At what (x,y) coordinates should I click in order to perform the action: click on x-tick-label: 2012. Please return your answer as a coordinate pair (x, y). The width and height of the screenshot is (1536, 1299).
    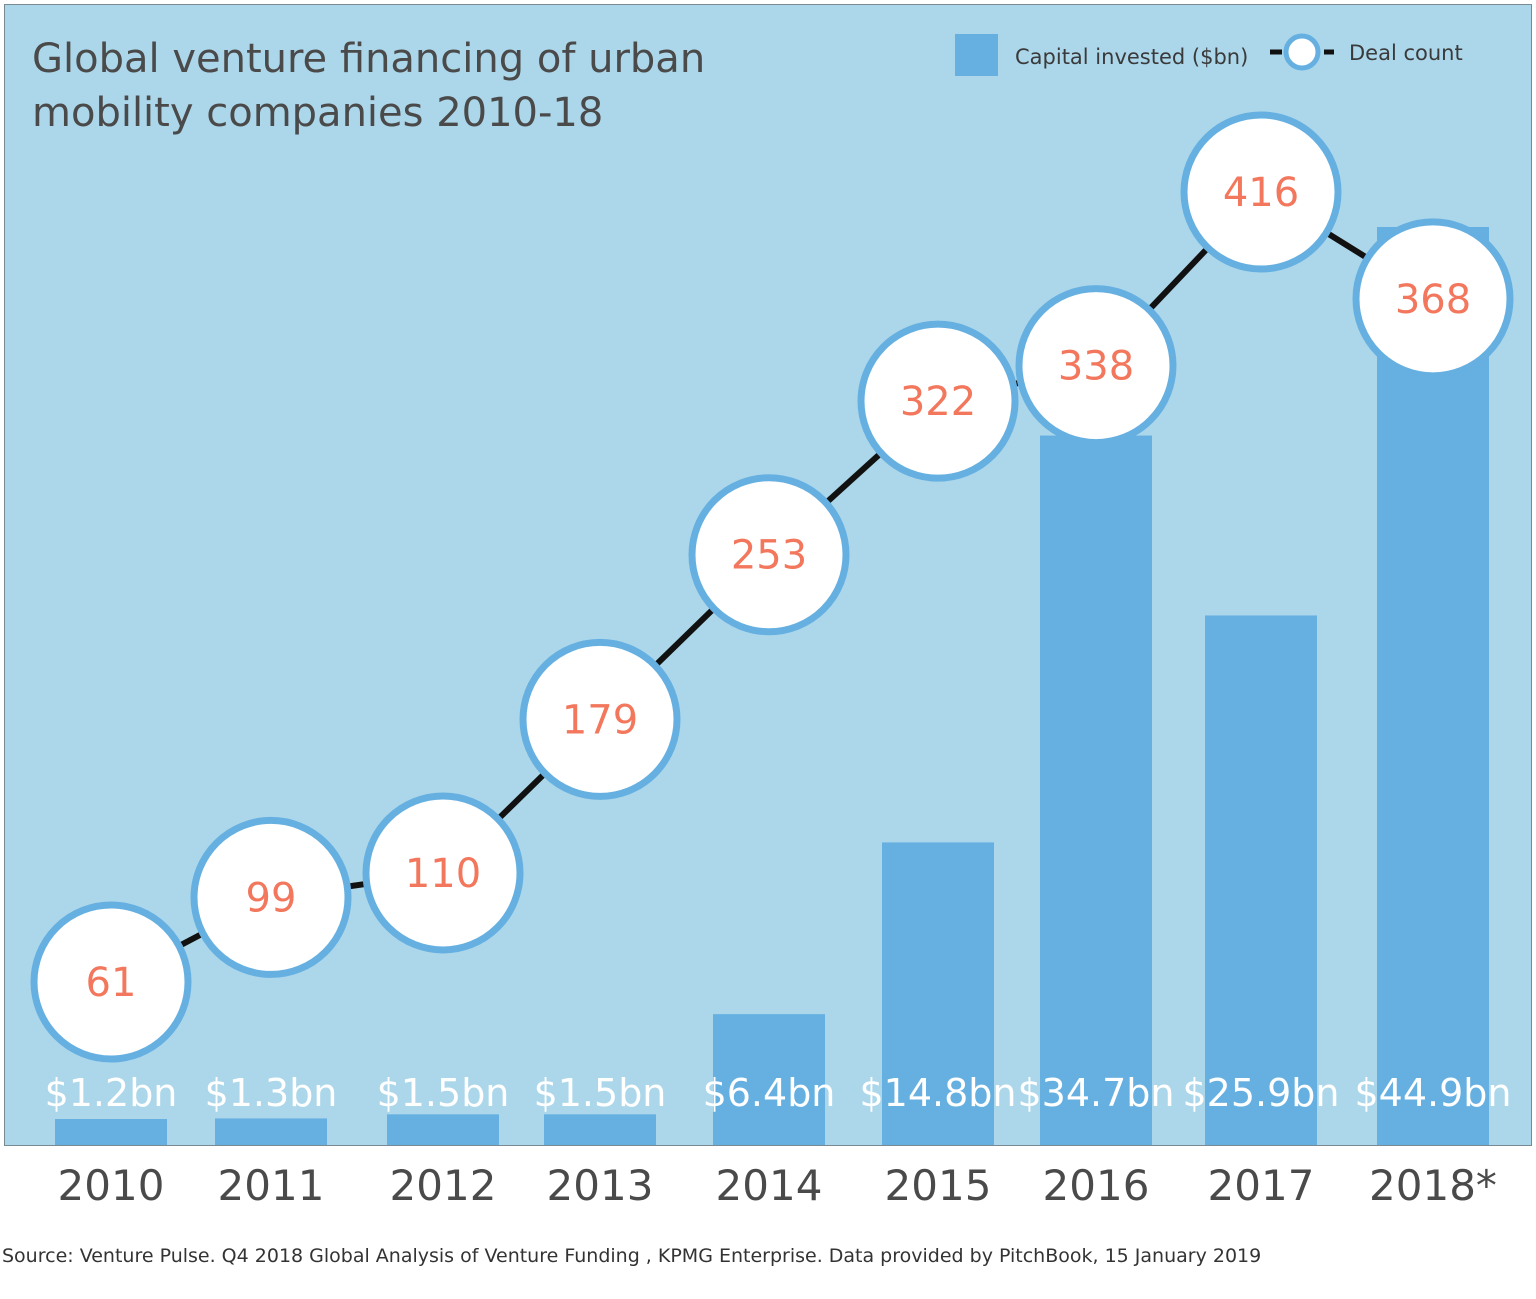
    Looking at the image, I should click on (443, 1185).